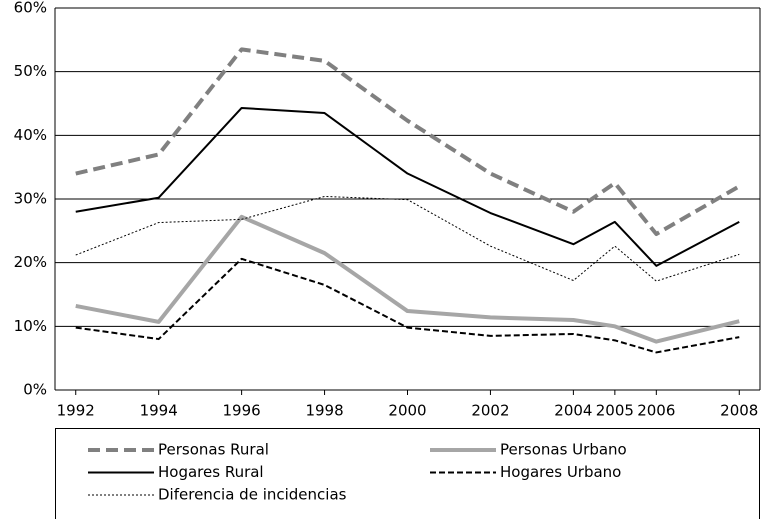 The height and width of the screenshot is (519, 765). I want to click on x-tick-label: 2004, so click(573, 411).